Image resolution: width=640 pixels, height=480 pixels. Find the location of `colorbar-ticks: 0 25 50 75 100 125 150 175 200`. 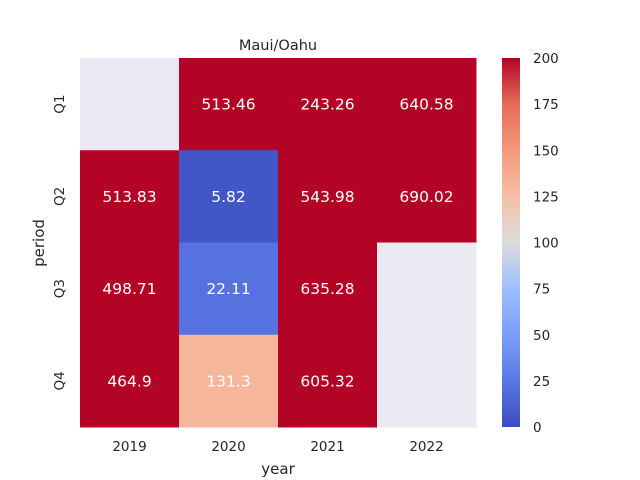

colorbar-ticks: 0 25 50 75 100 125 150 175 200 is located at coordinates (546, 243).